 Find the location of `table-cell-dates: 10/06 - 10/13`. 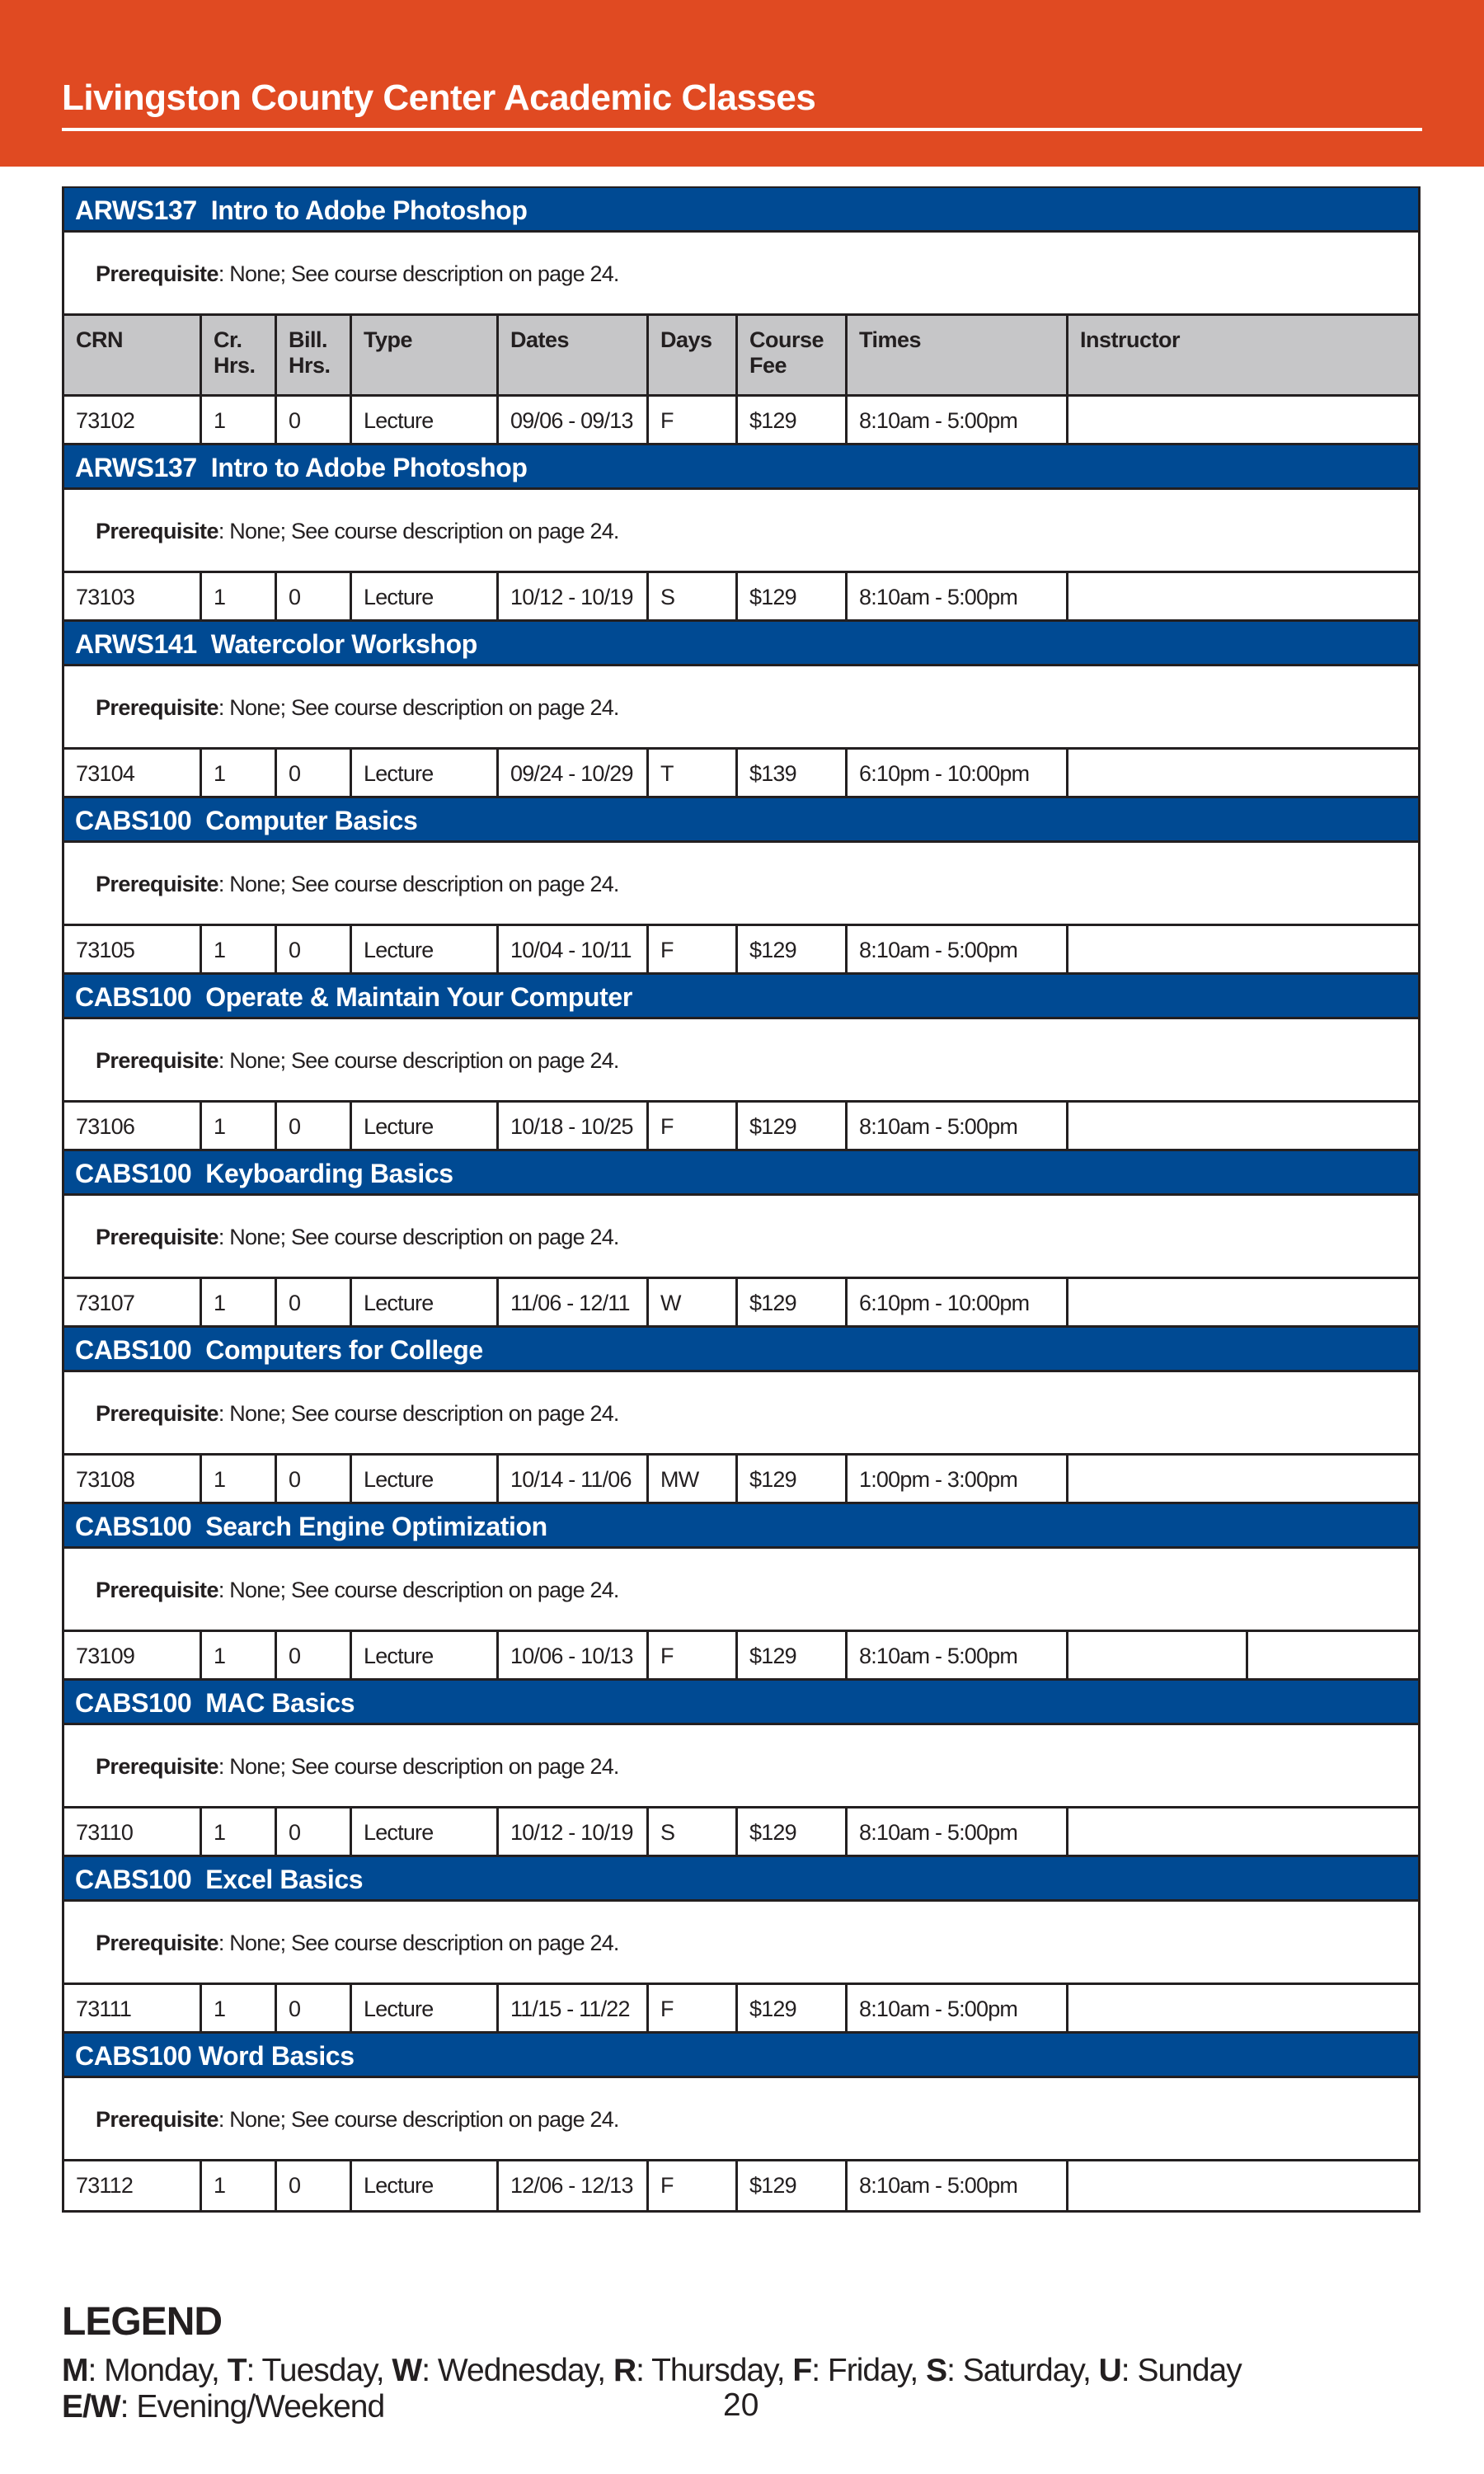

table-cell-dates: 10/06 - 10/13 is located at coordinates (574, 1655).